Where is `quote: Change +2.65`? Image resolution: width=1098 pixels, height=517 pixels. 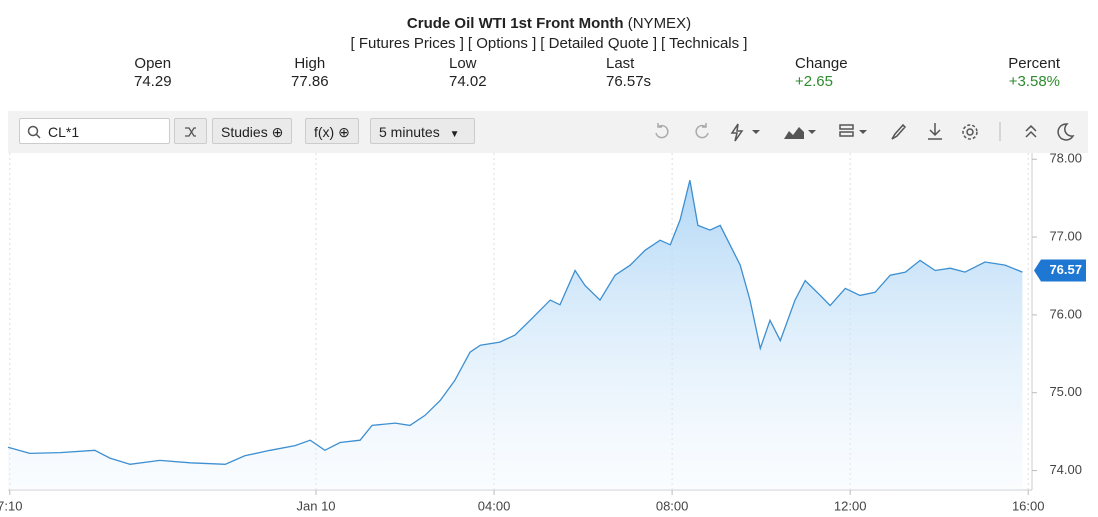 quote: Change +2.65 is located at coordinates (821, 73).